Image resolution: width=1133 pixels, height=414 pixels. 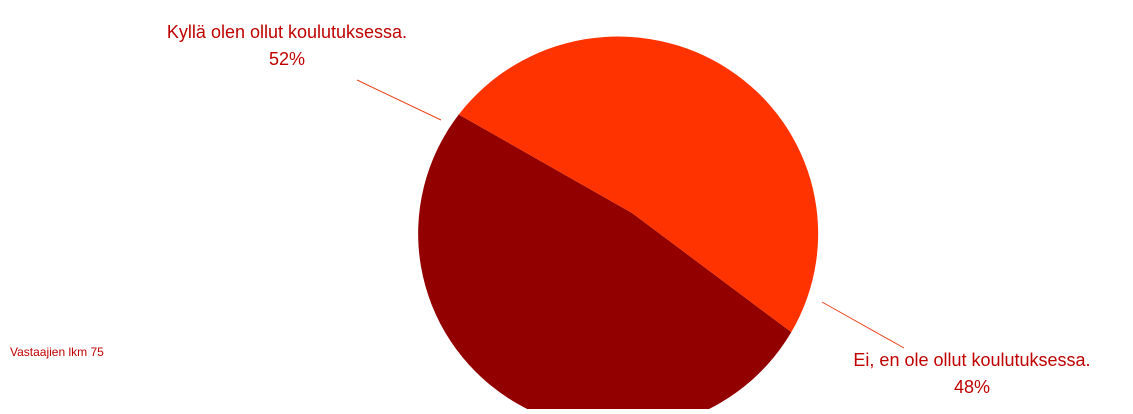 I want to click on slice-label-2: Ei, en ole ollut koulutuksessa., so click(x=971, y=360).